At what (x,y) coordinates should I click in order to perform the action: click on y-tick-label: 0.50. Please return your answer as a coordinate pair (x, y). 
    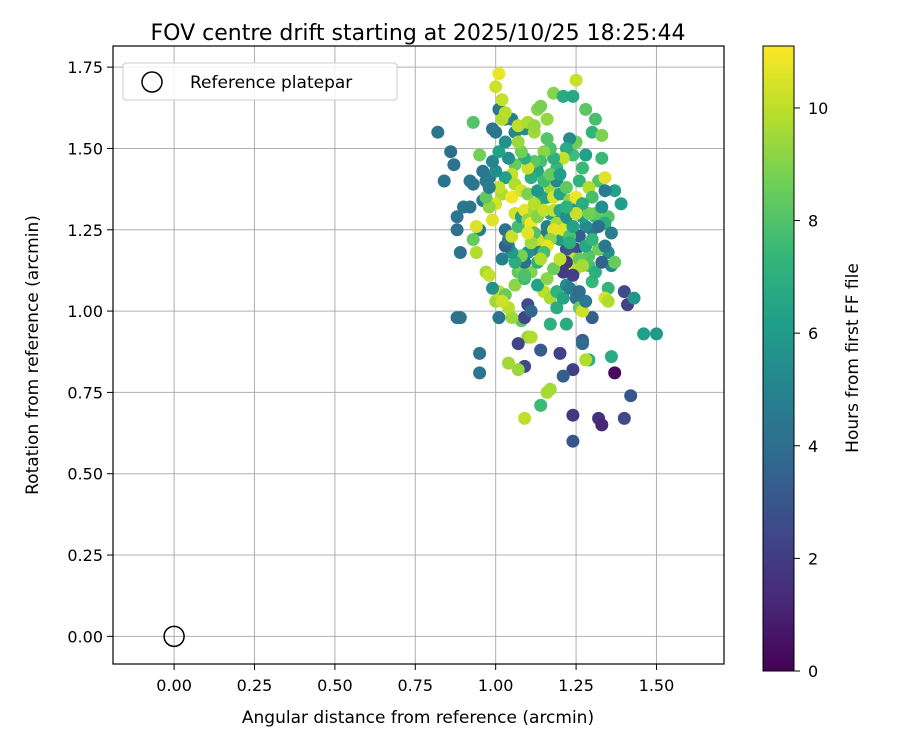
    Looking at the image, I should click on (85, 474).